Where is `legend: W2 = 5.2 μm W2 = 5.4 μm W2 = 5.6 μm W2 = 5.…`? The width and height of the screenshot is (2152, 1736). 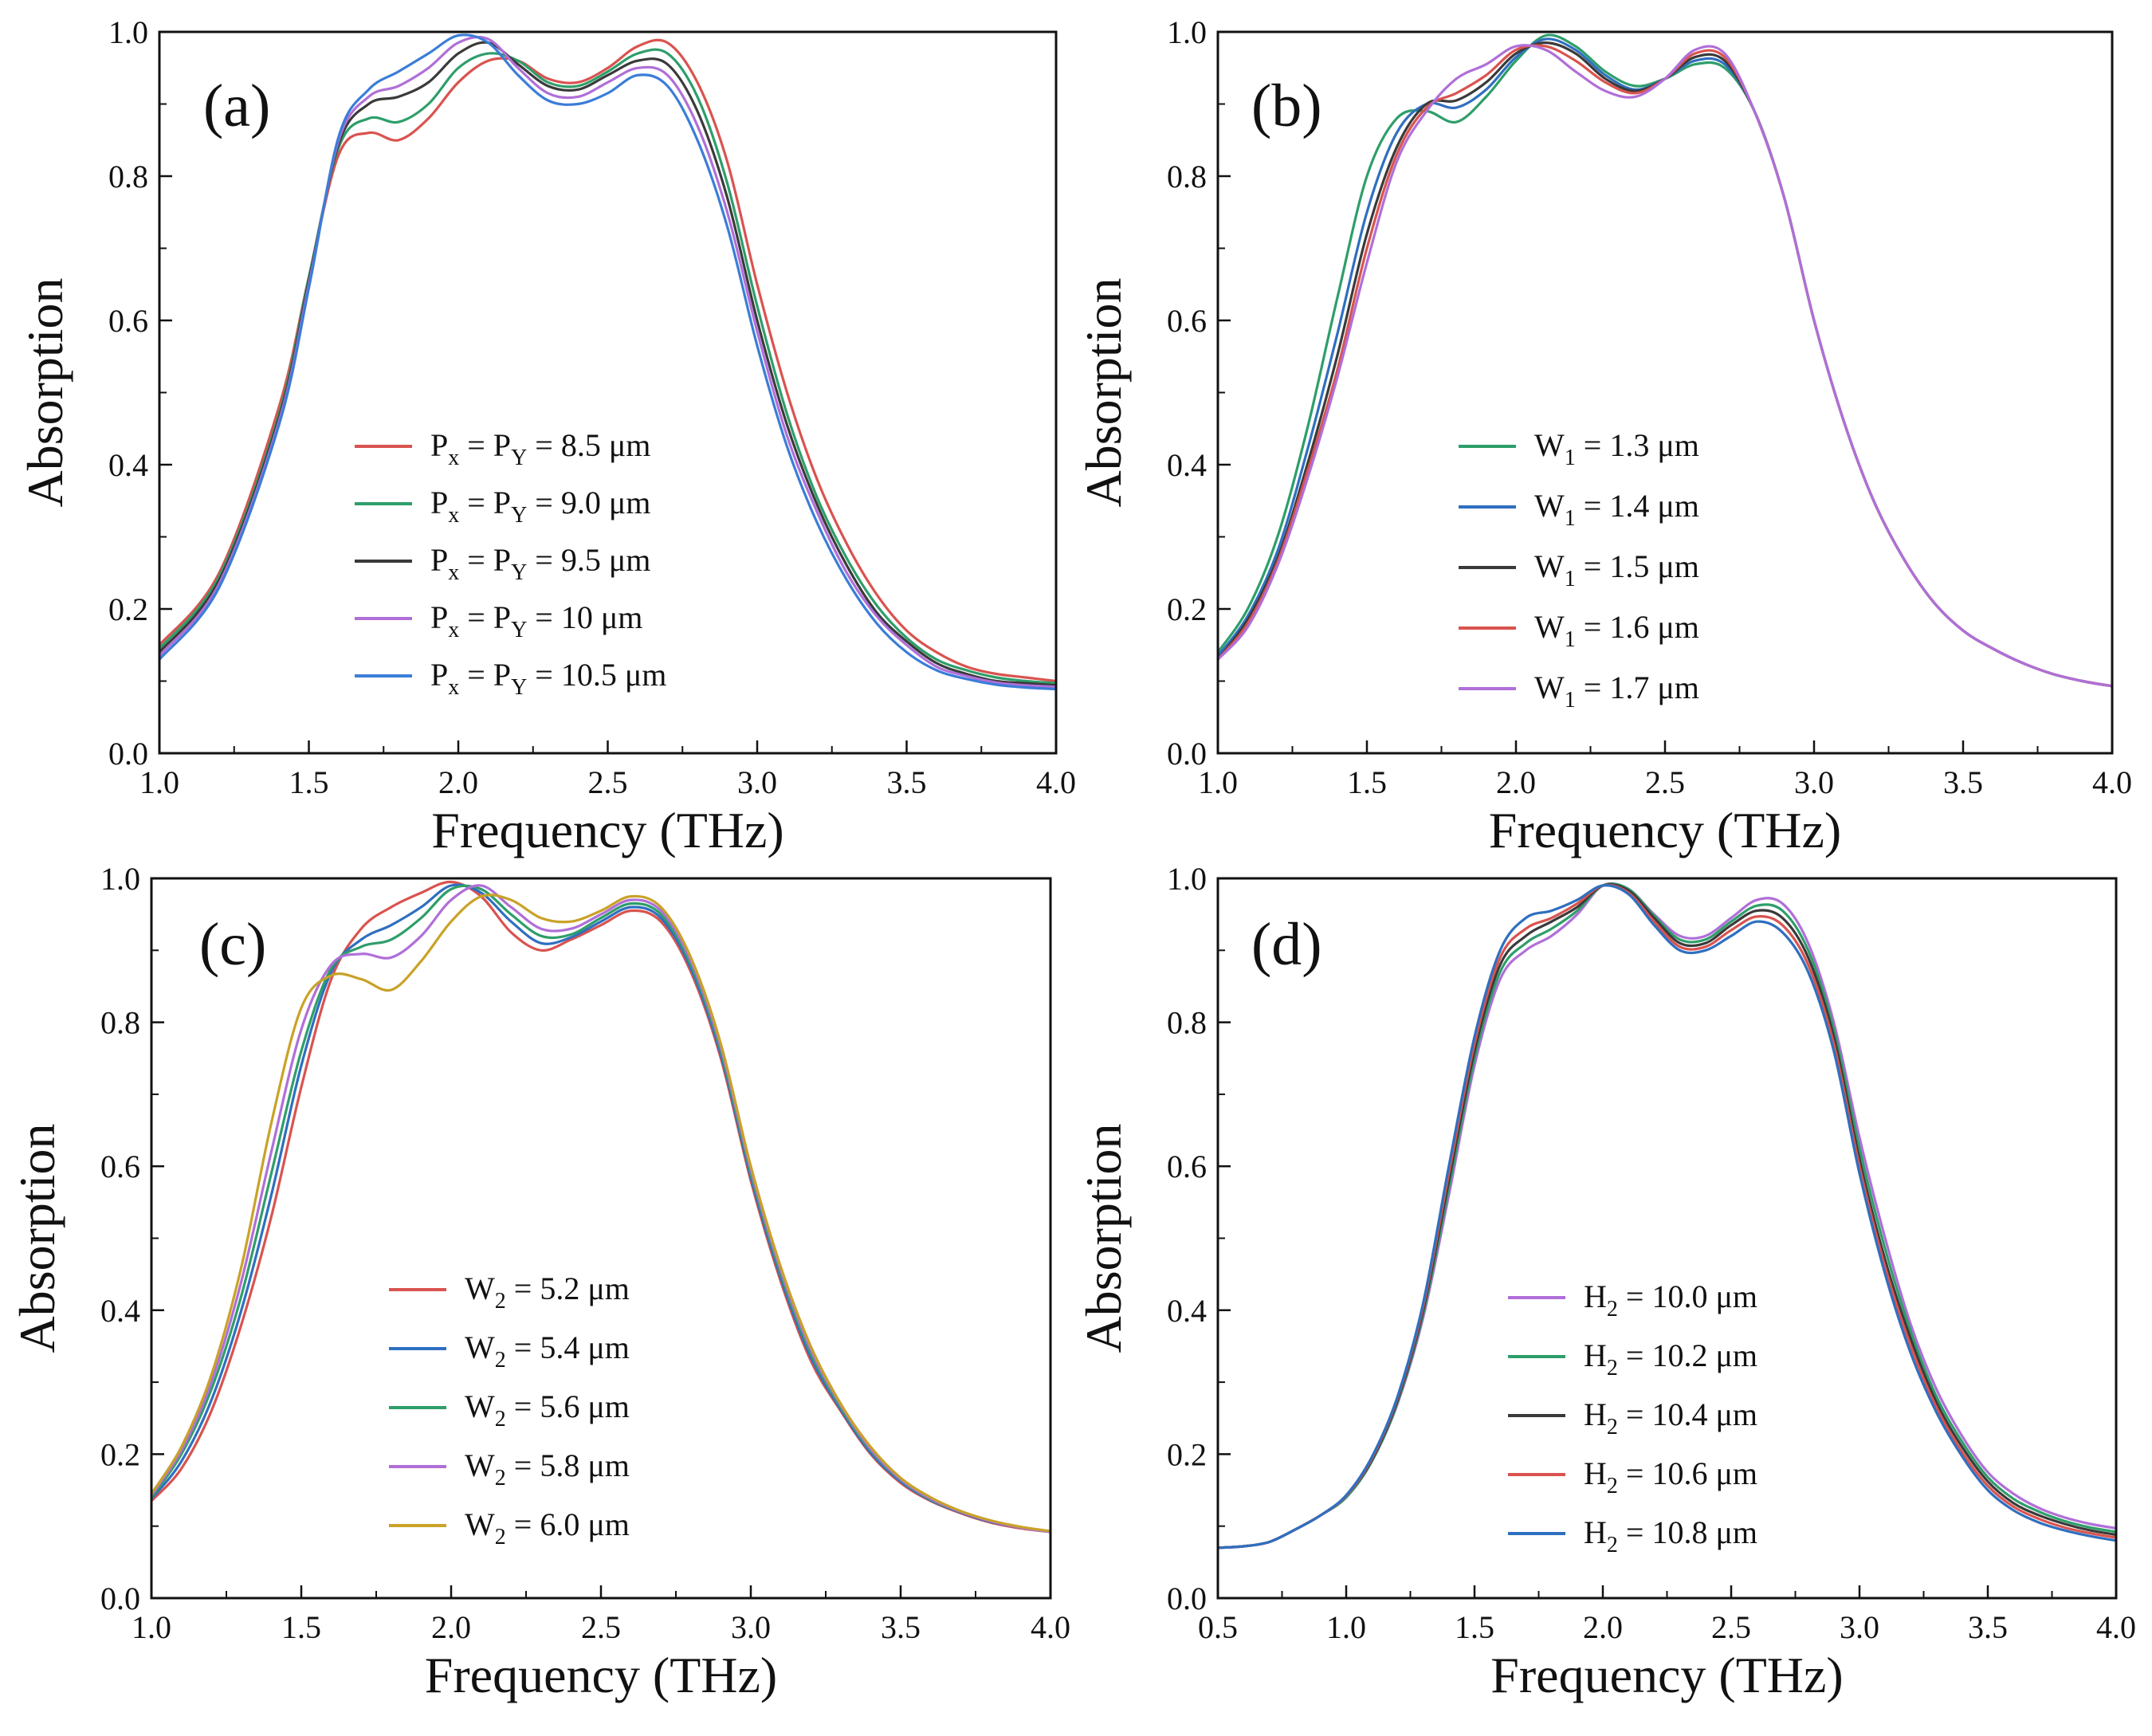 legend: W2 = 5.2 μm W2 = 5.4 μm W2 = 5.6 μm W2 = 5.… is located at coordinates (510, 1410).